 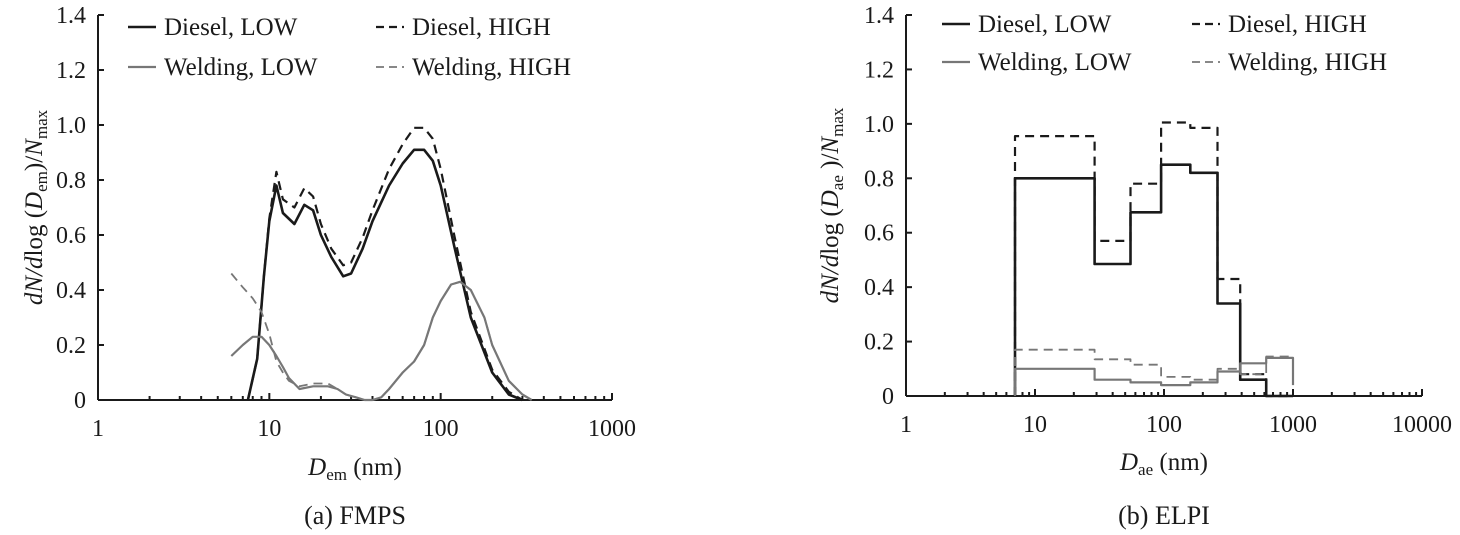 I want to click on chart-caption: (a) FMPS, so click(x=355, y=515).